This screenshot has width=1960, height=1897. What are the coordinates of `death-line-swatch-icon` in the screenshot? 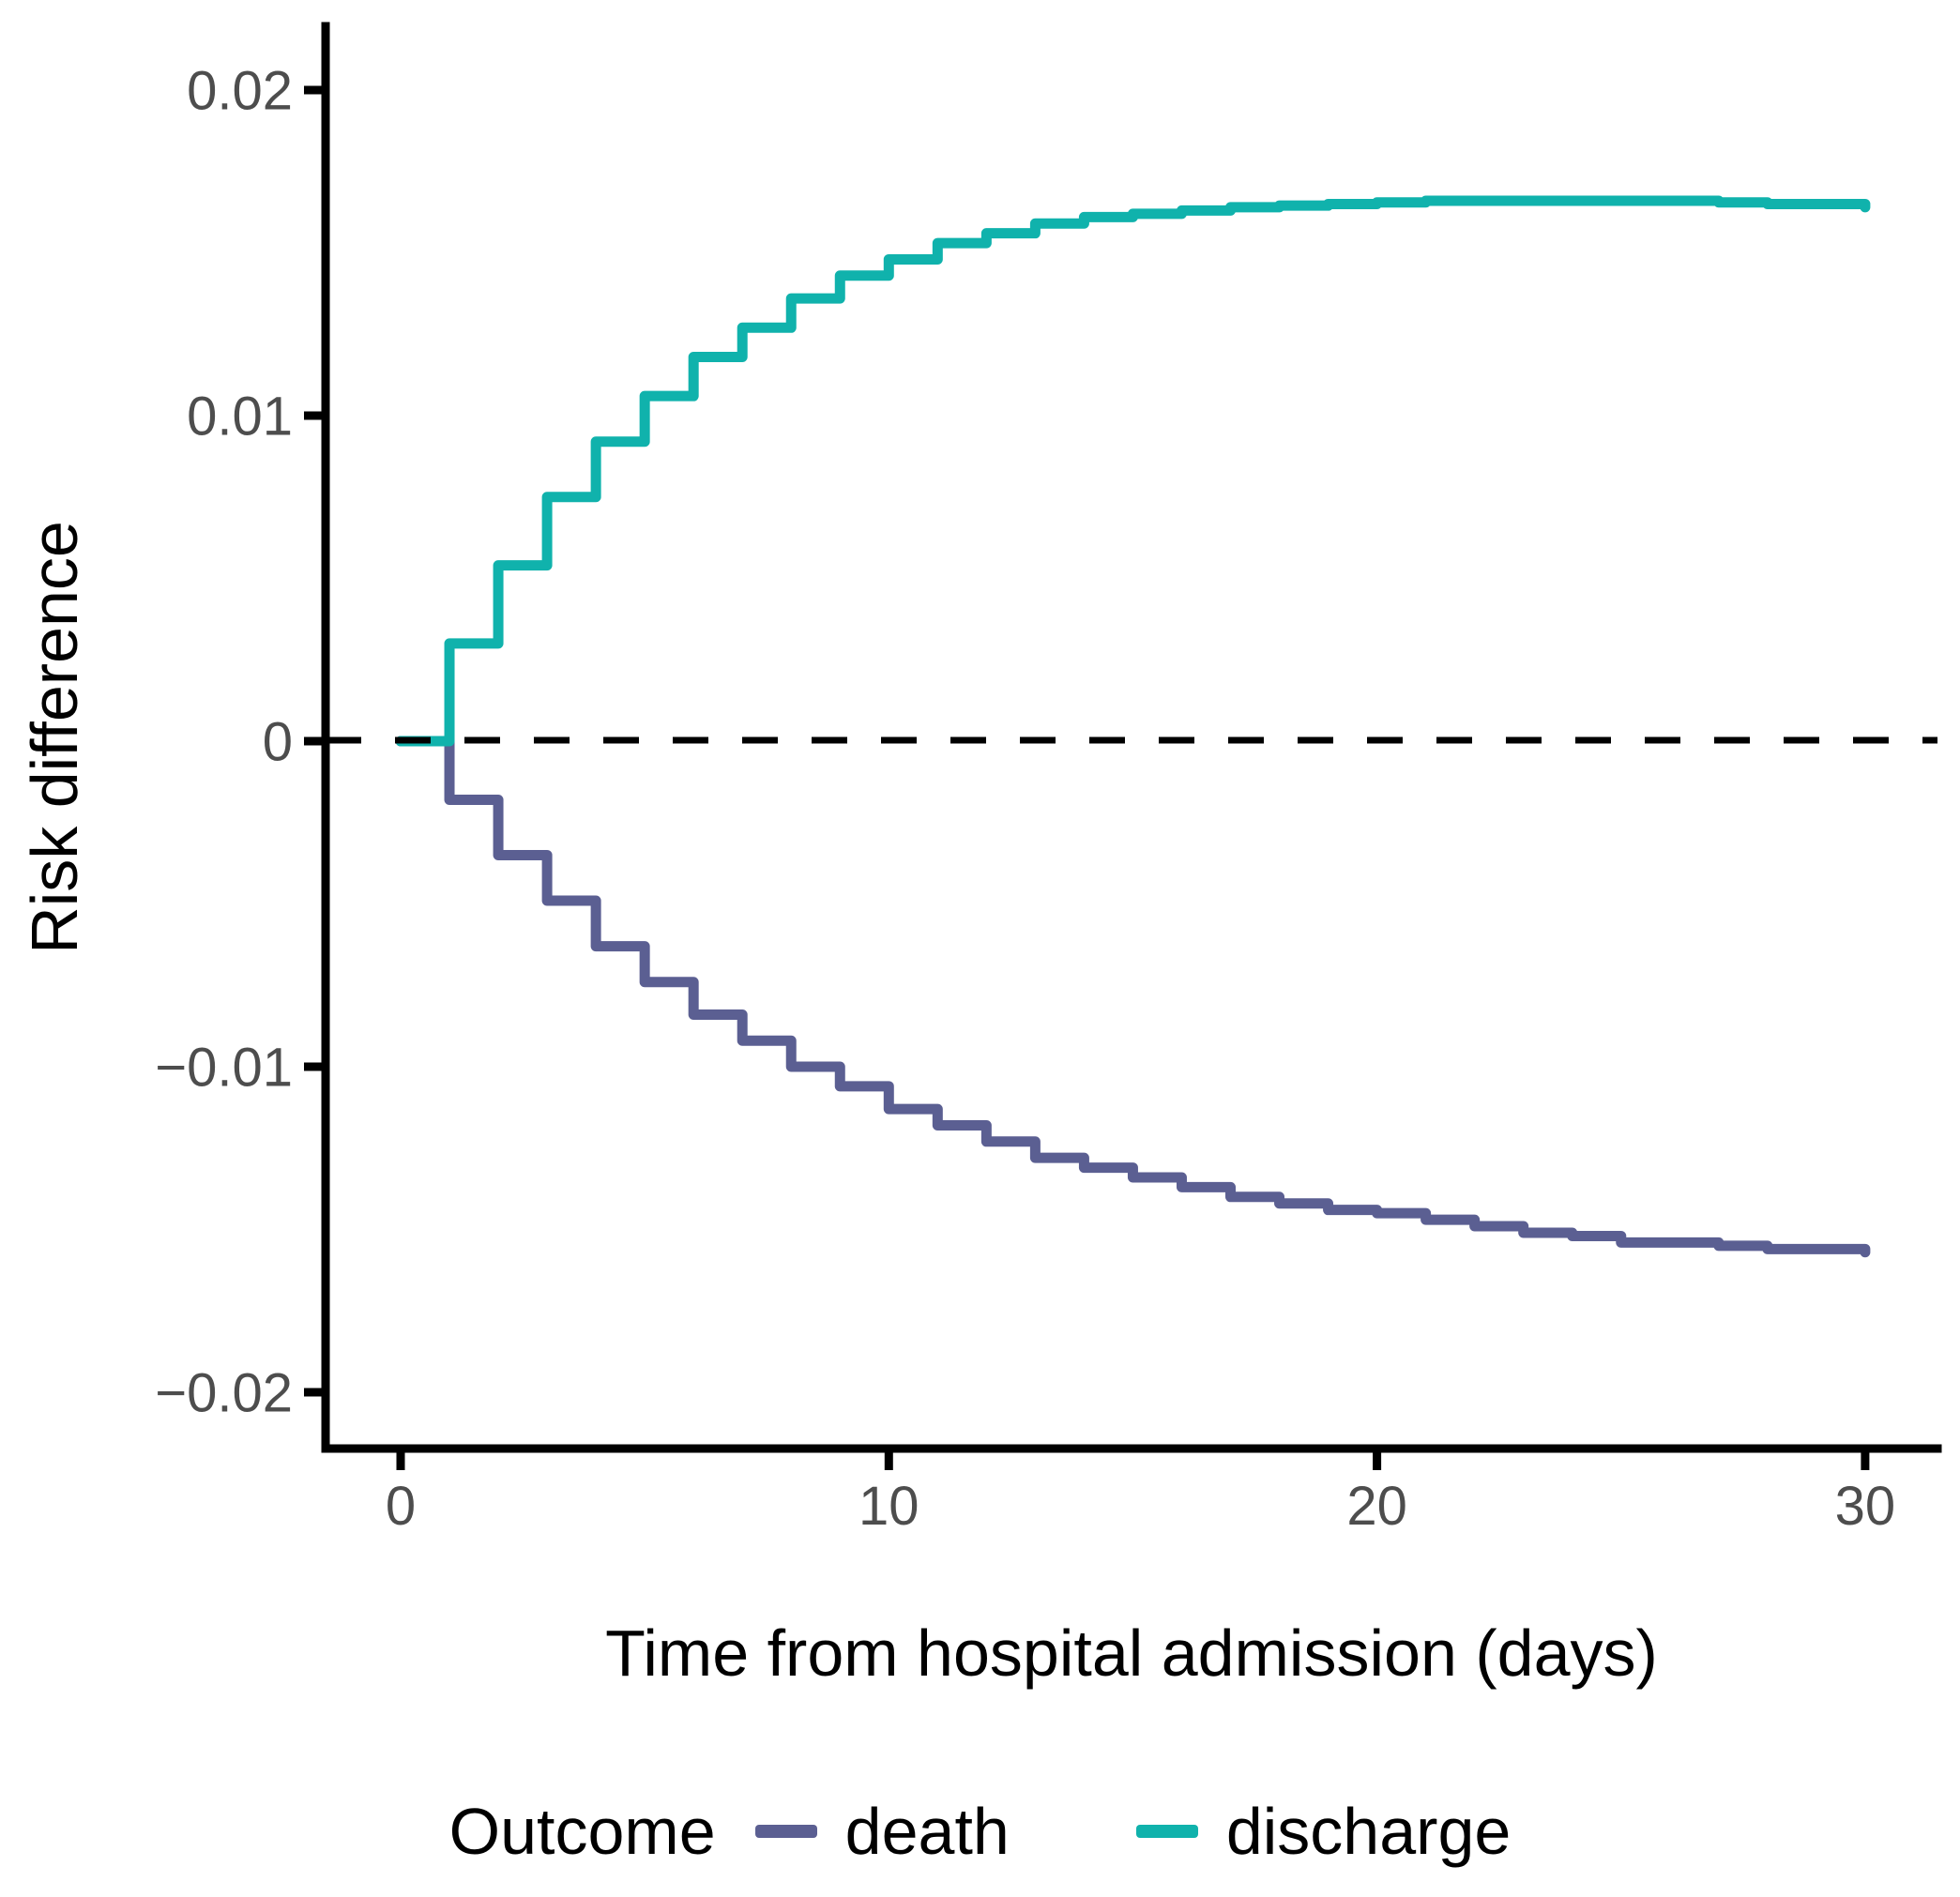 It's located at (785, 1831).